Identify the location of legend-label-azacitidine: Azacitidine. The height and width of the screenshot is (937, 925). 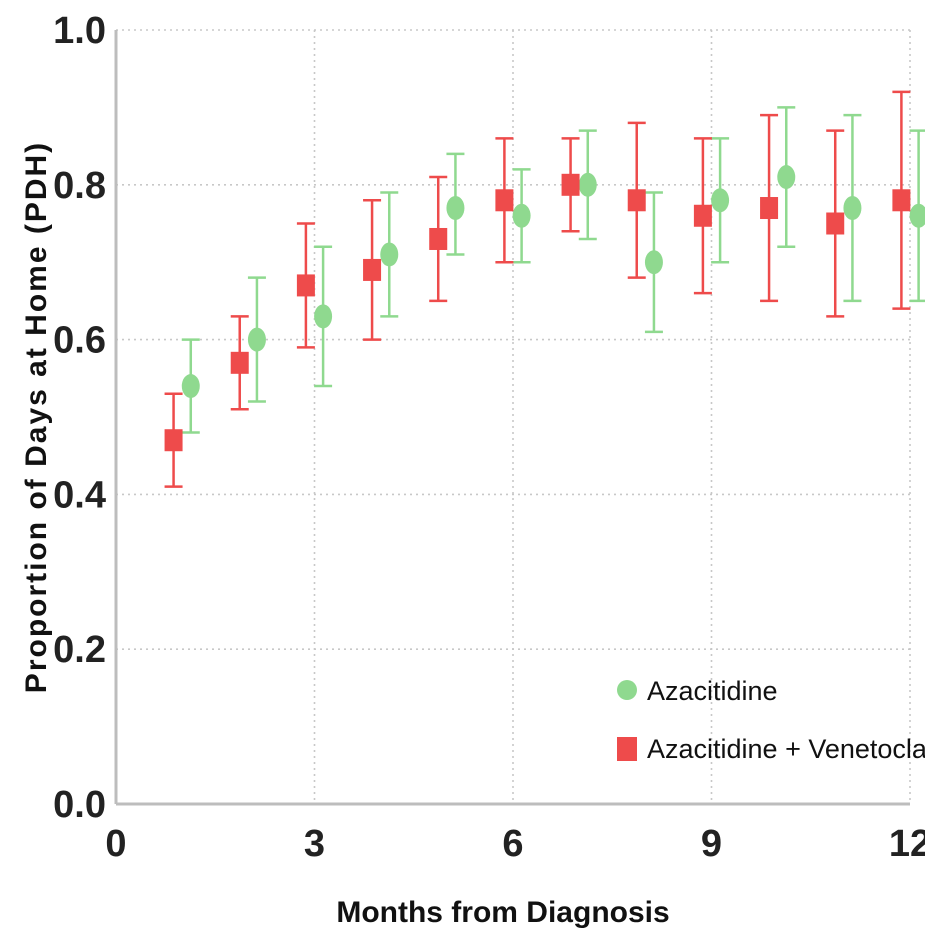
(712, 691).